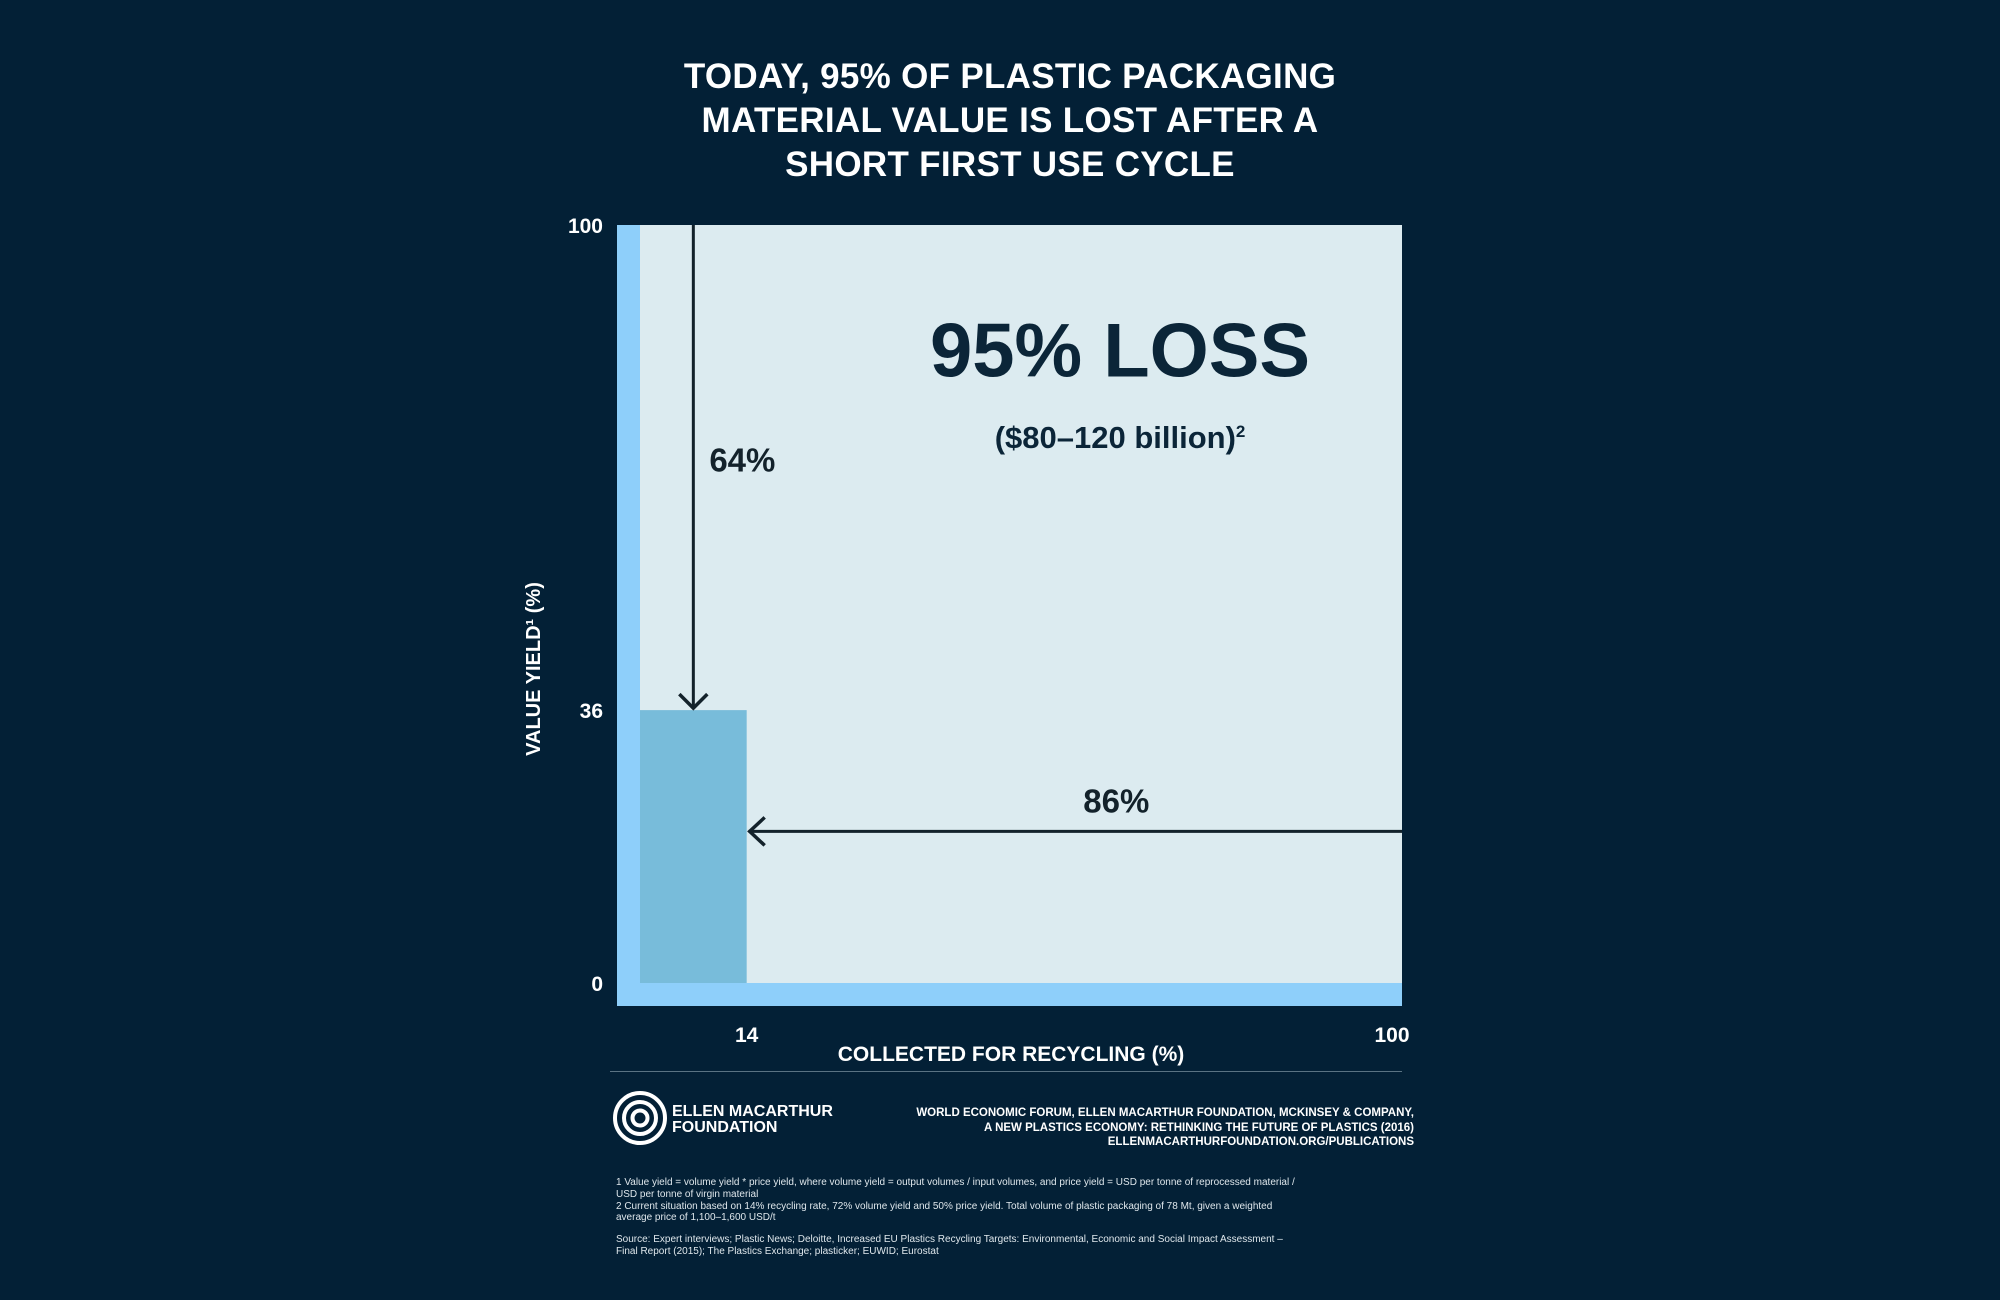 This screenshot has width=2000, height=1300. What do you see at coordinates (1010, 164) in the screenshot?
I see `title-line: SHORT FIRST USE CYCLE` at bounding box center [1010, 164].